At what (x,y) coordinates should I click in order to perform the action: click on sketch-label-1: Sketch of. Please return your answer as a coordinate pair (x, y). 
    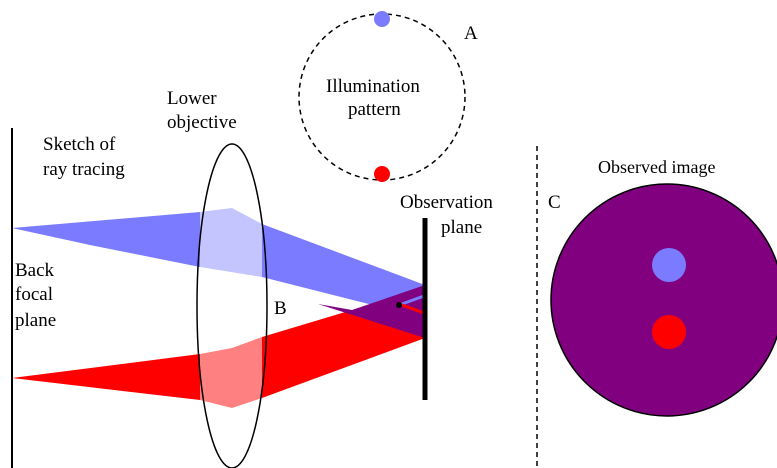
    Looking at the image, I should click on (79, 144).